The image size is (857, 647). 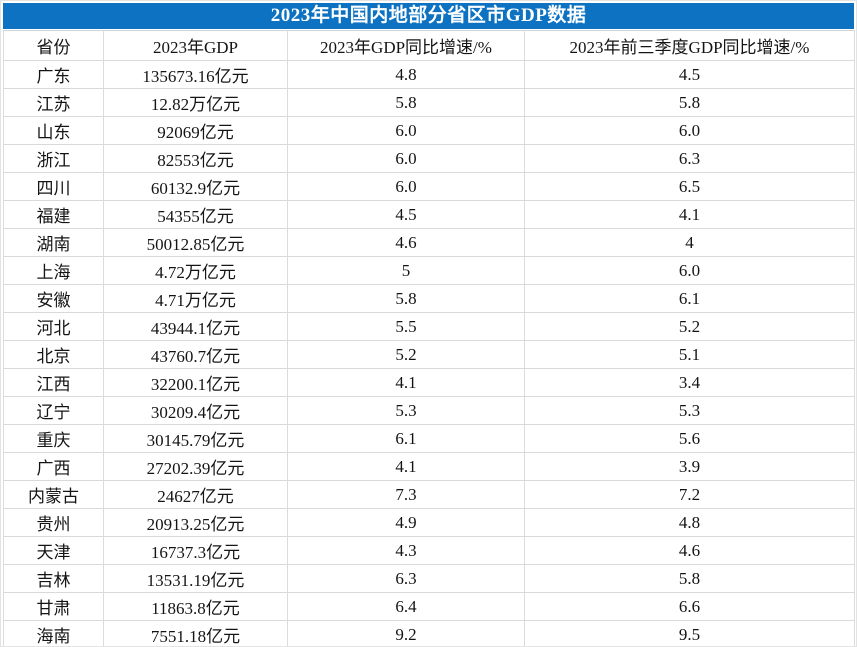 I want to click on province-cell: 湖南, so click(x=53, y=242).